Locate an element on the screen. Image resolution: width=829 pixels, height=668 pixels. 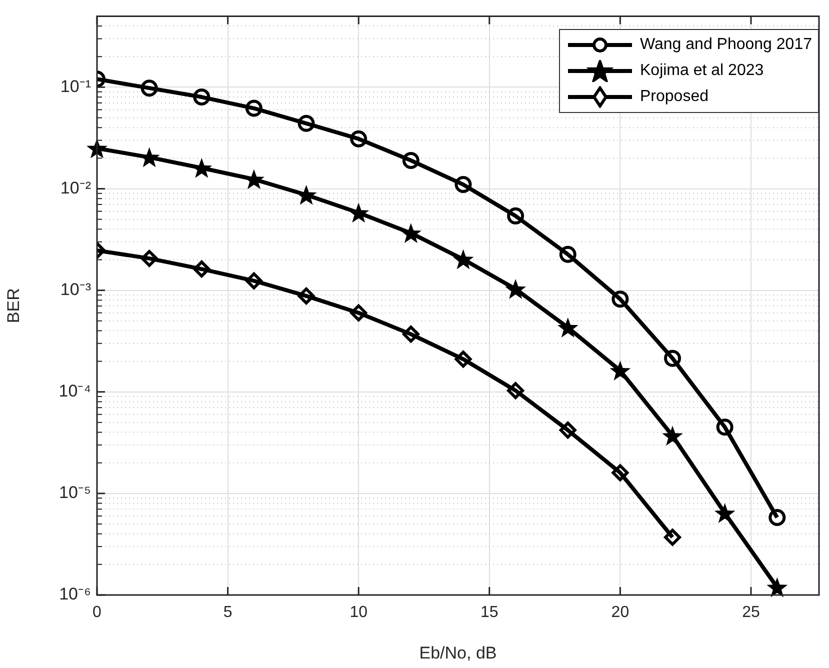
legend-label: Proposed is located at coordinates (674, 97).